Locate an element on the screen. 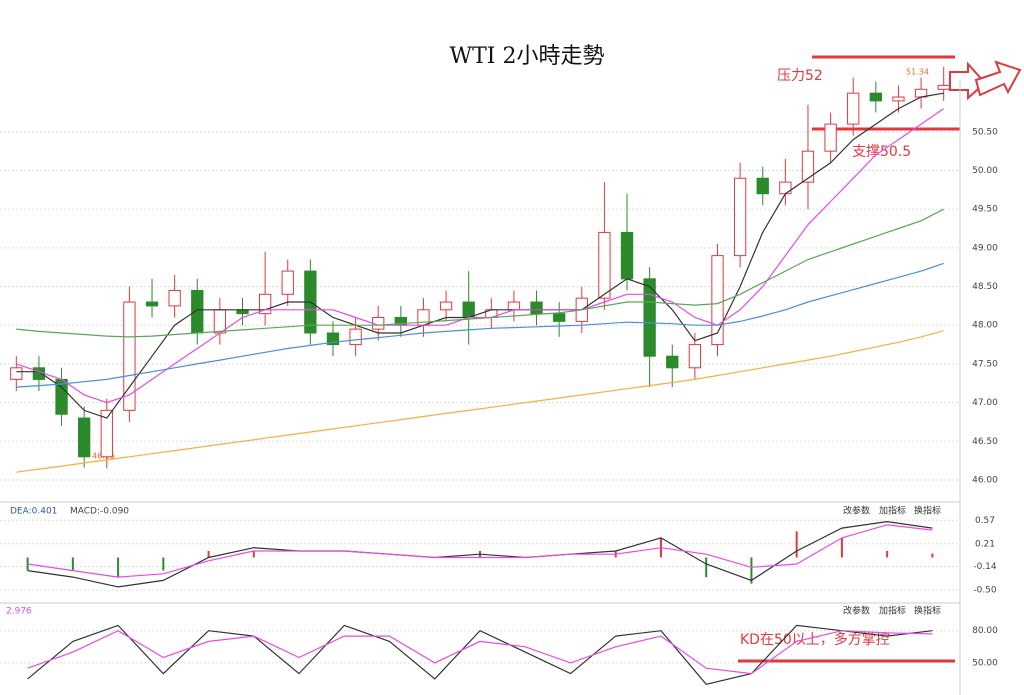 The height and width of the screenshot is (695, 1024). y-tick-label: 47.00 is located at coordinates (985, 403).